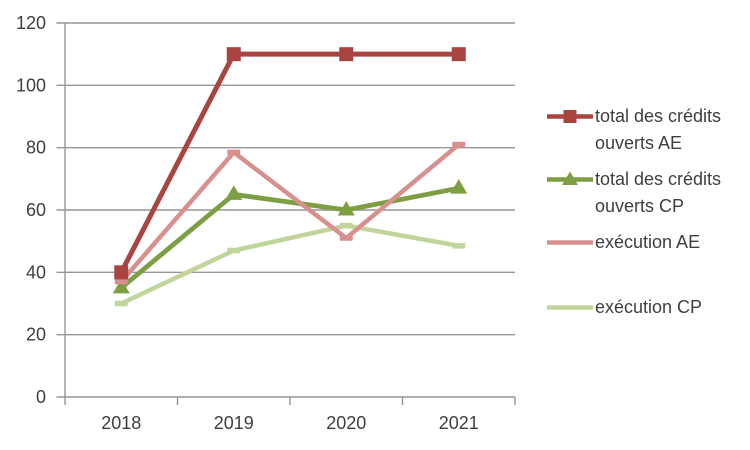 The height and width of the screenshot is (450, 750). What do you see at coordinates (459, 423) in the screenshot?
I see `x-tick-label: 2021` at bounding box center [459, 423].